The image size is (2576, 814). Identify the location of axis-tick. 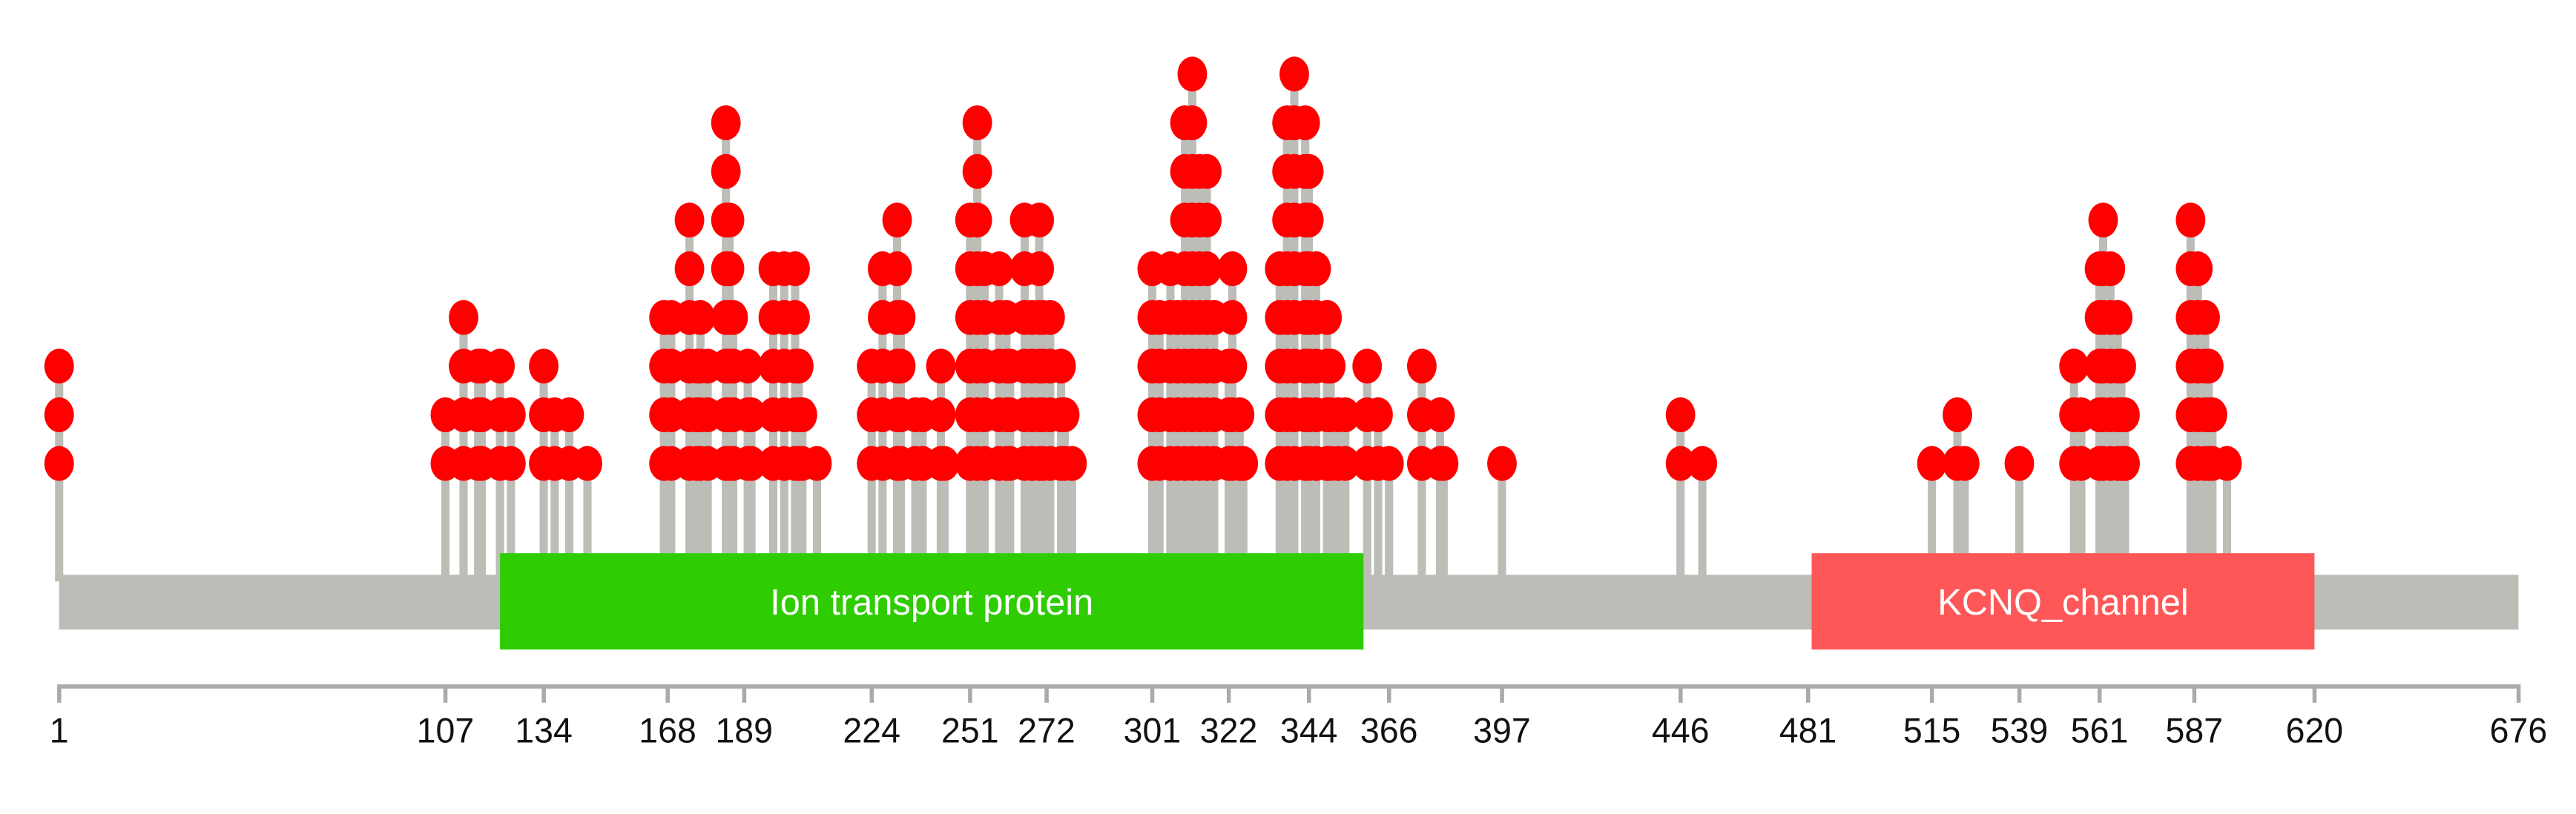
(871, 694).